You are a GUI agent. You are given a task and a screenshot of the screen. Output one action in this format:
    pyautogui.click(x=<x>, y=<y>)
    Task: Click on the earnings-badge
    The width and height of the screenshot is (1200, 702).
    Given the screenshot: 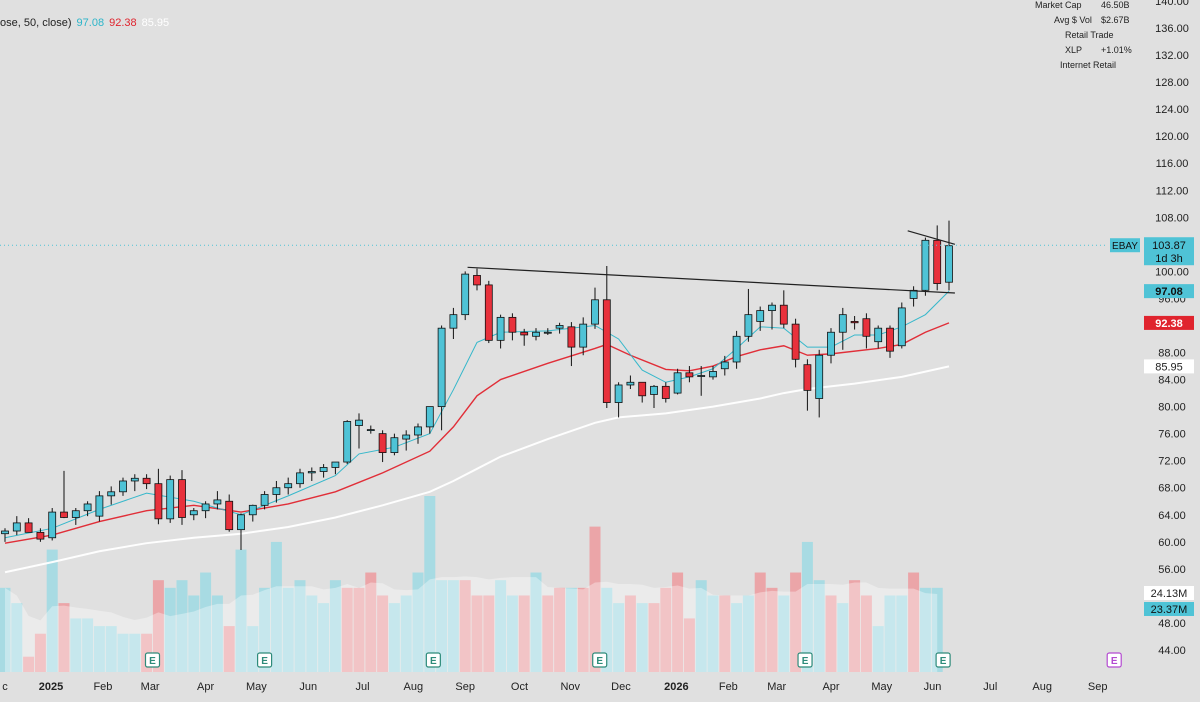 What is the action you would take?
    pyautogui.click(x=433, y=660)
    